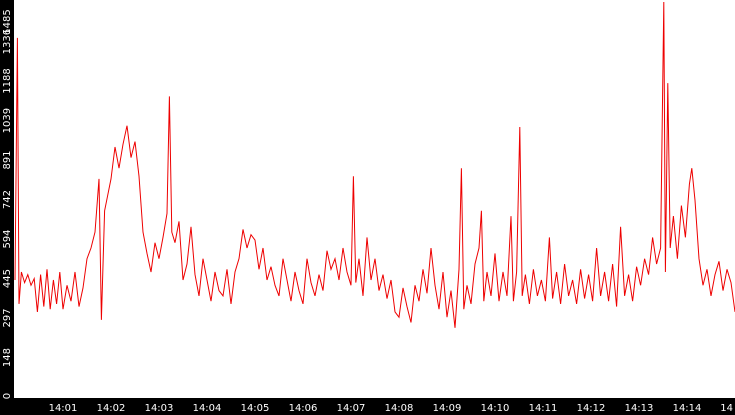  I want to click on y-tick-label: 297, so click(7, 317).